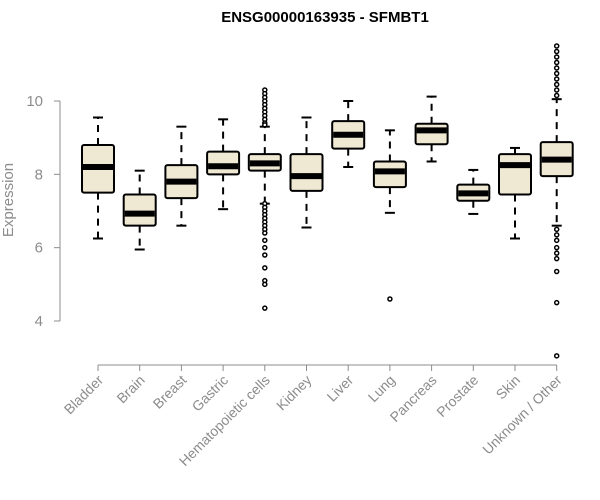  What do you see at coordinates (264, 199) in the screenshot?
I see `box-hematopoietic-cells` at bounding box center [264, 199].